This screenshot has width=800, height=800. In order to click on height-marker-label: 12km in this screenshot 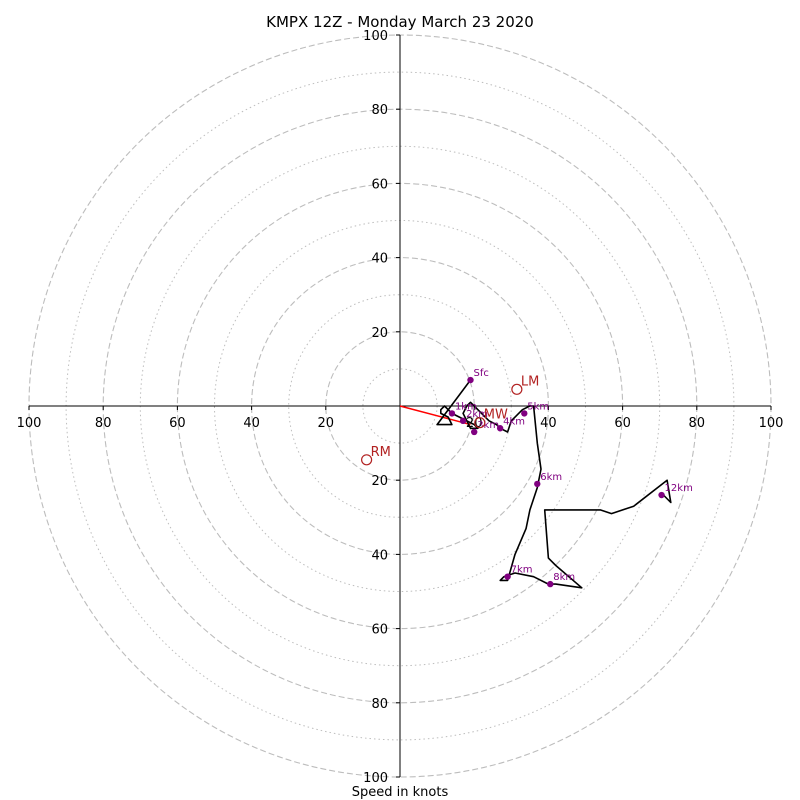, I will do `click(679, 488)`.